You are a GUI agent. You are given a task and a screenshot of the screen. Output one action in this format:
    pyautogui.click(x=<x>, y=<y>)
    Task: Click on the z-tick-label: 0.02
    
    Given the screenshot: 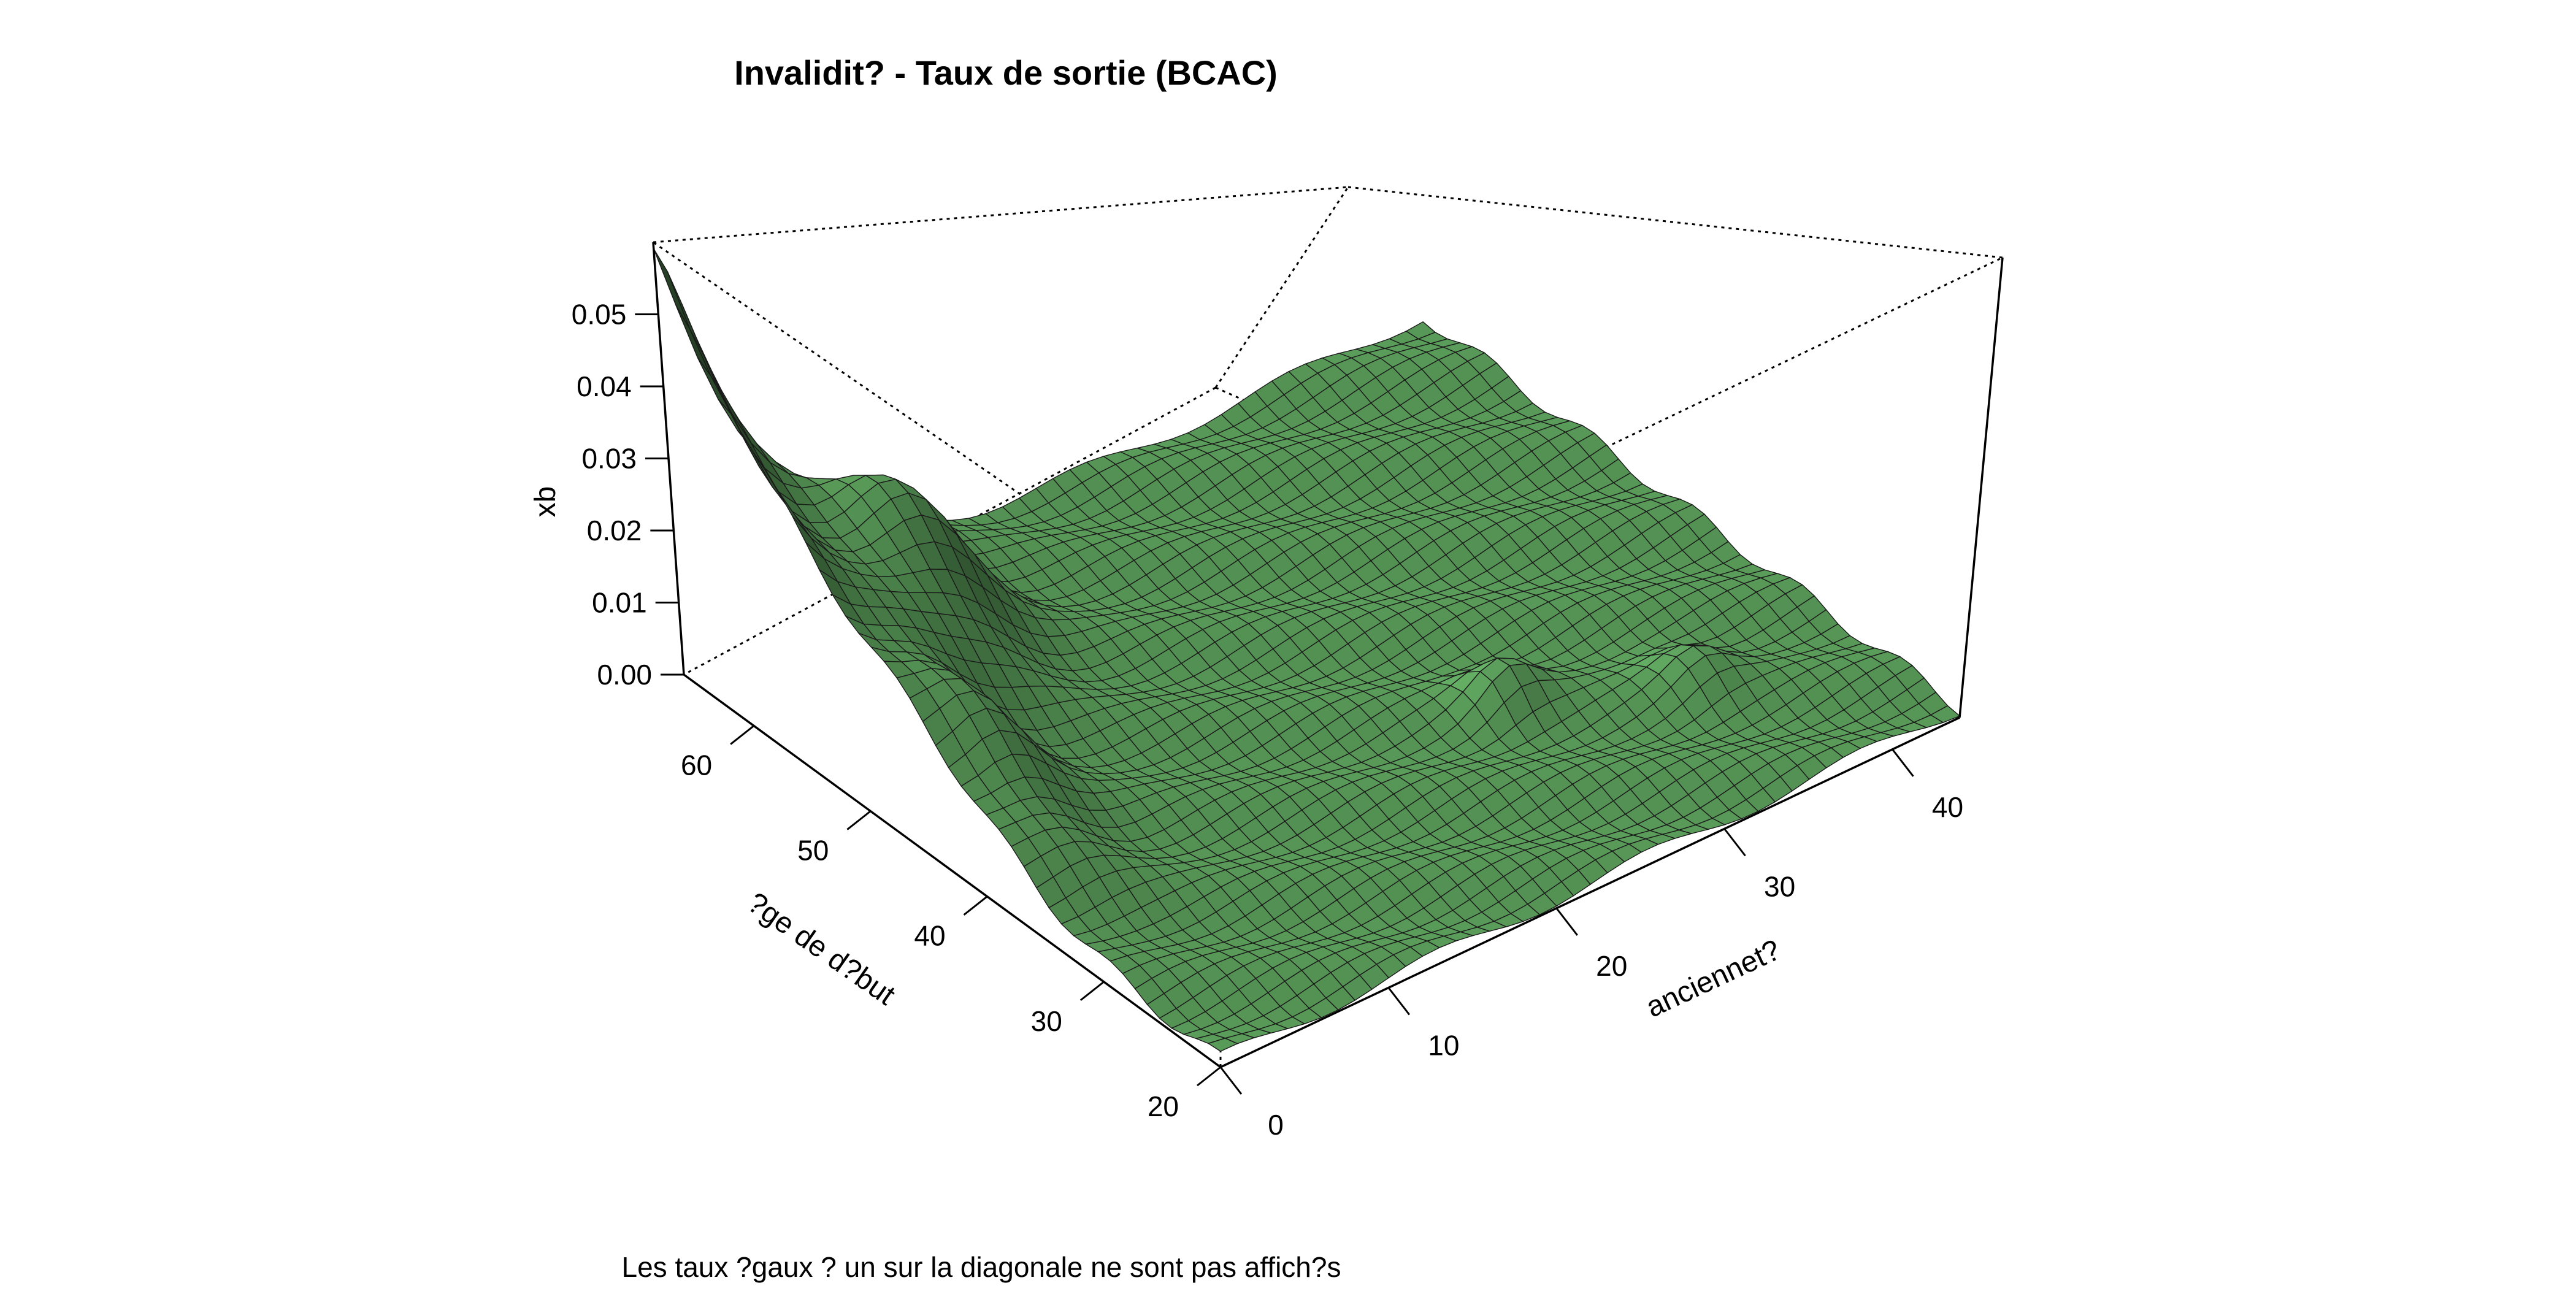 What is the action you would take?
    pyautogui.click(x=614, y=530)
    